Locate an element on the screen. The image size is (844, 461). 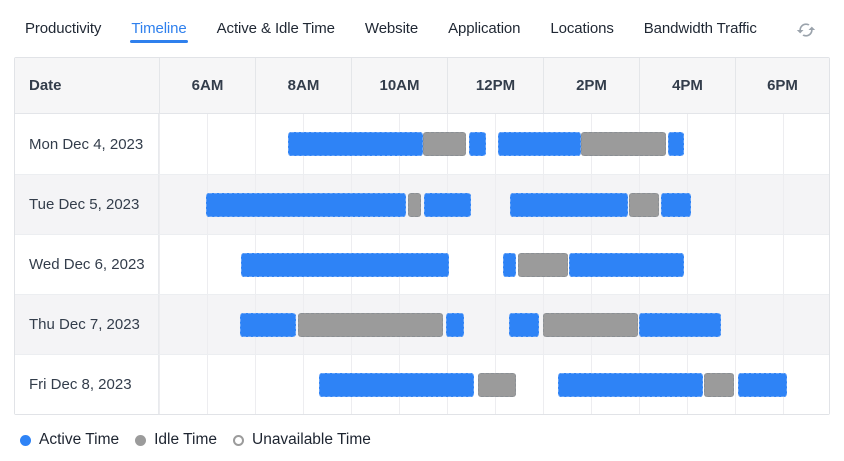
header-6am: 6AM is located at coordinates (207, 85).